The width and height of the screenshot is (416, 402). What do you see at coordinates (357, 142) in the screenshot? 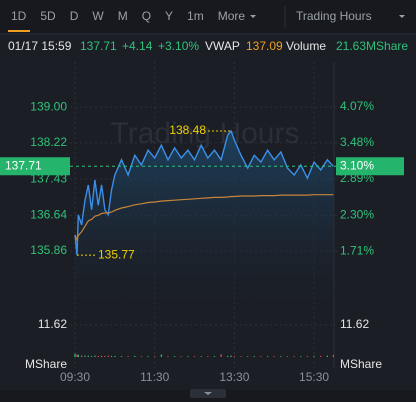
I see `y2-tick-label: 3.48%` at bounding box center [357, 142].